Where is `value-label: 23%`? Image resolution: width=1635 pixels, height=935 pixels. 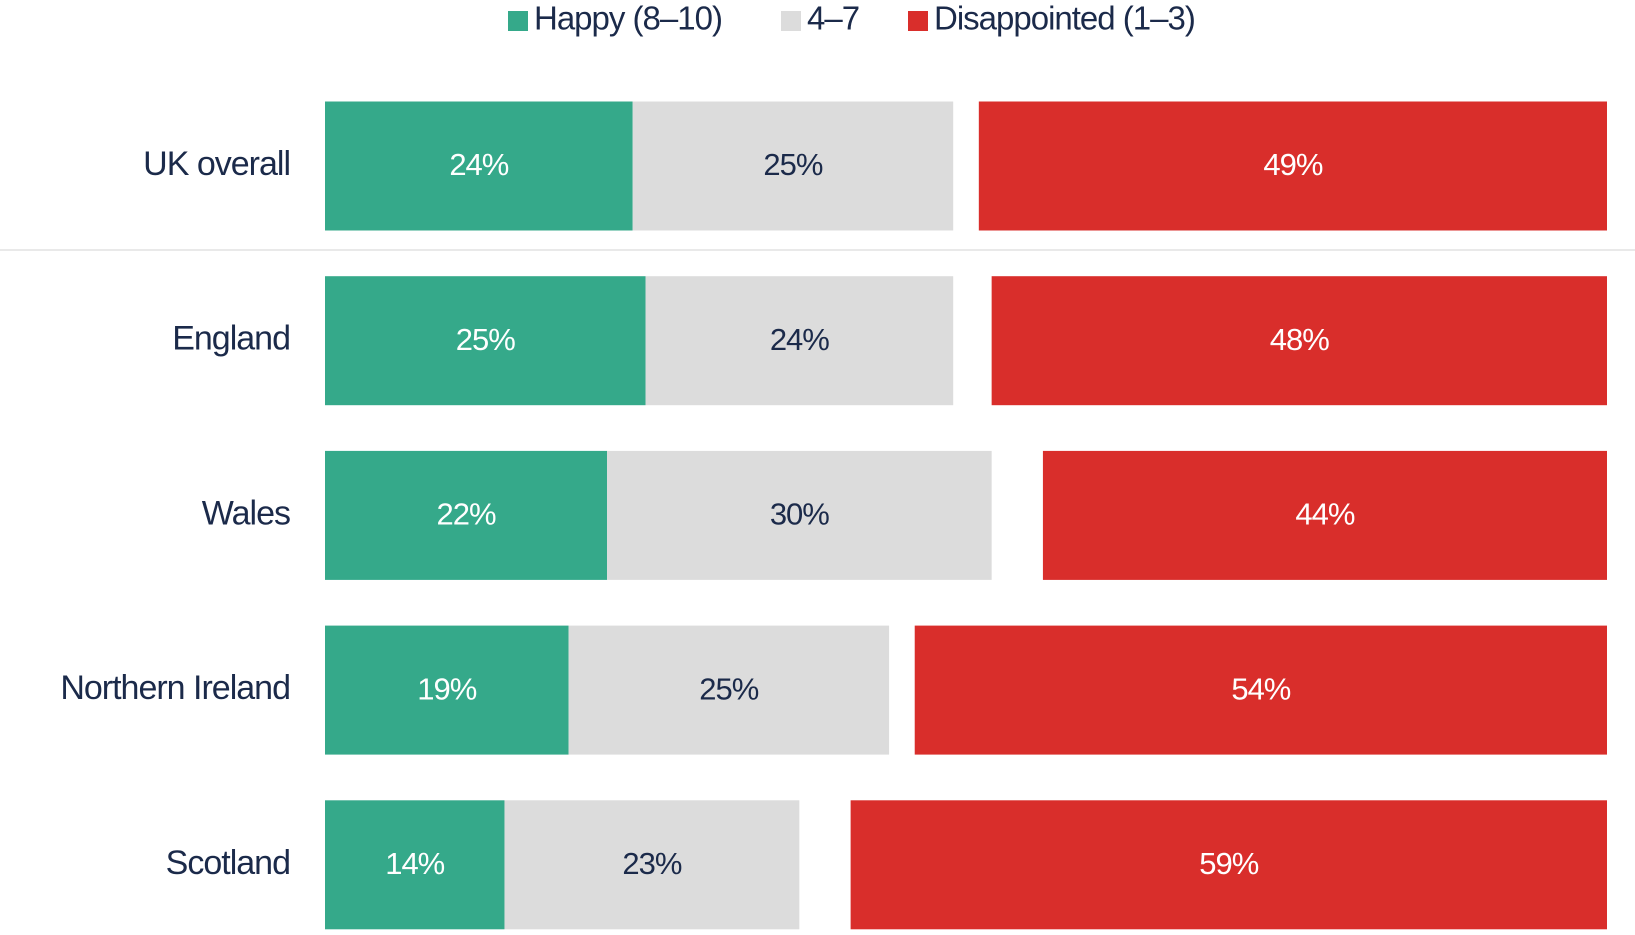 value-label: 23% is located at coordinates (651, 863).